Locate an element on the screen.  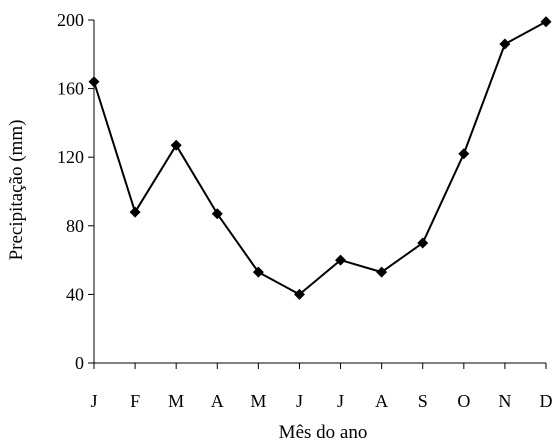
y-tick-label: 40 is located at coordinates (75, 294).